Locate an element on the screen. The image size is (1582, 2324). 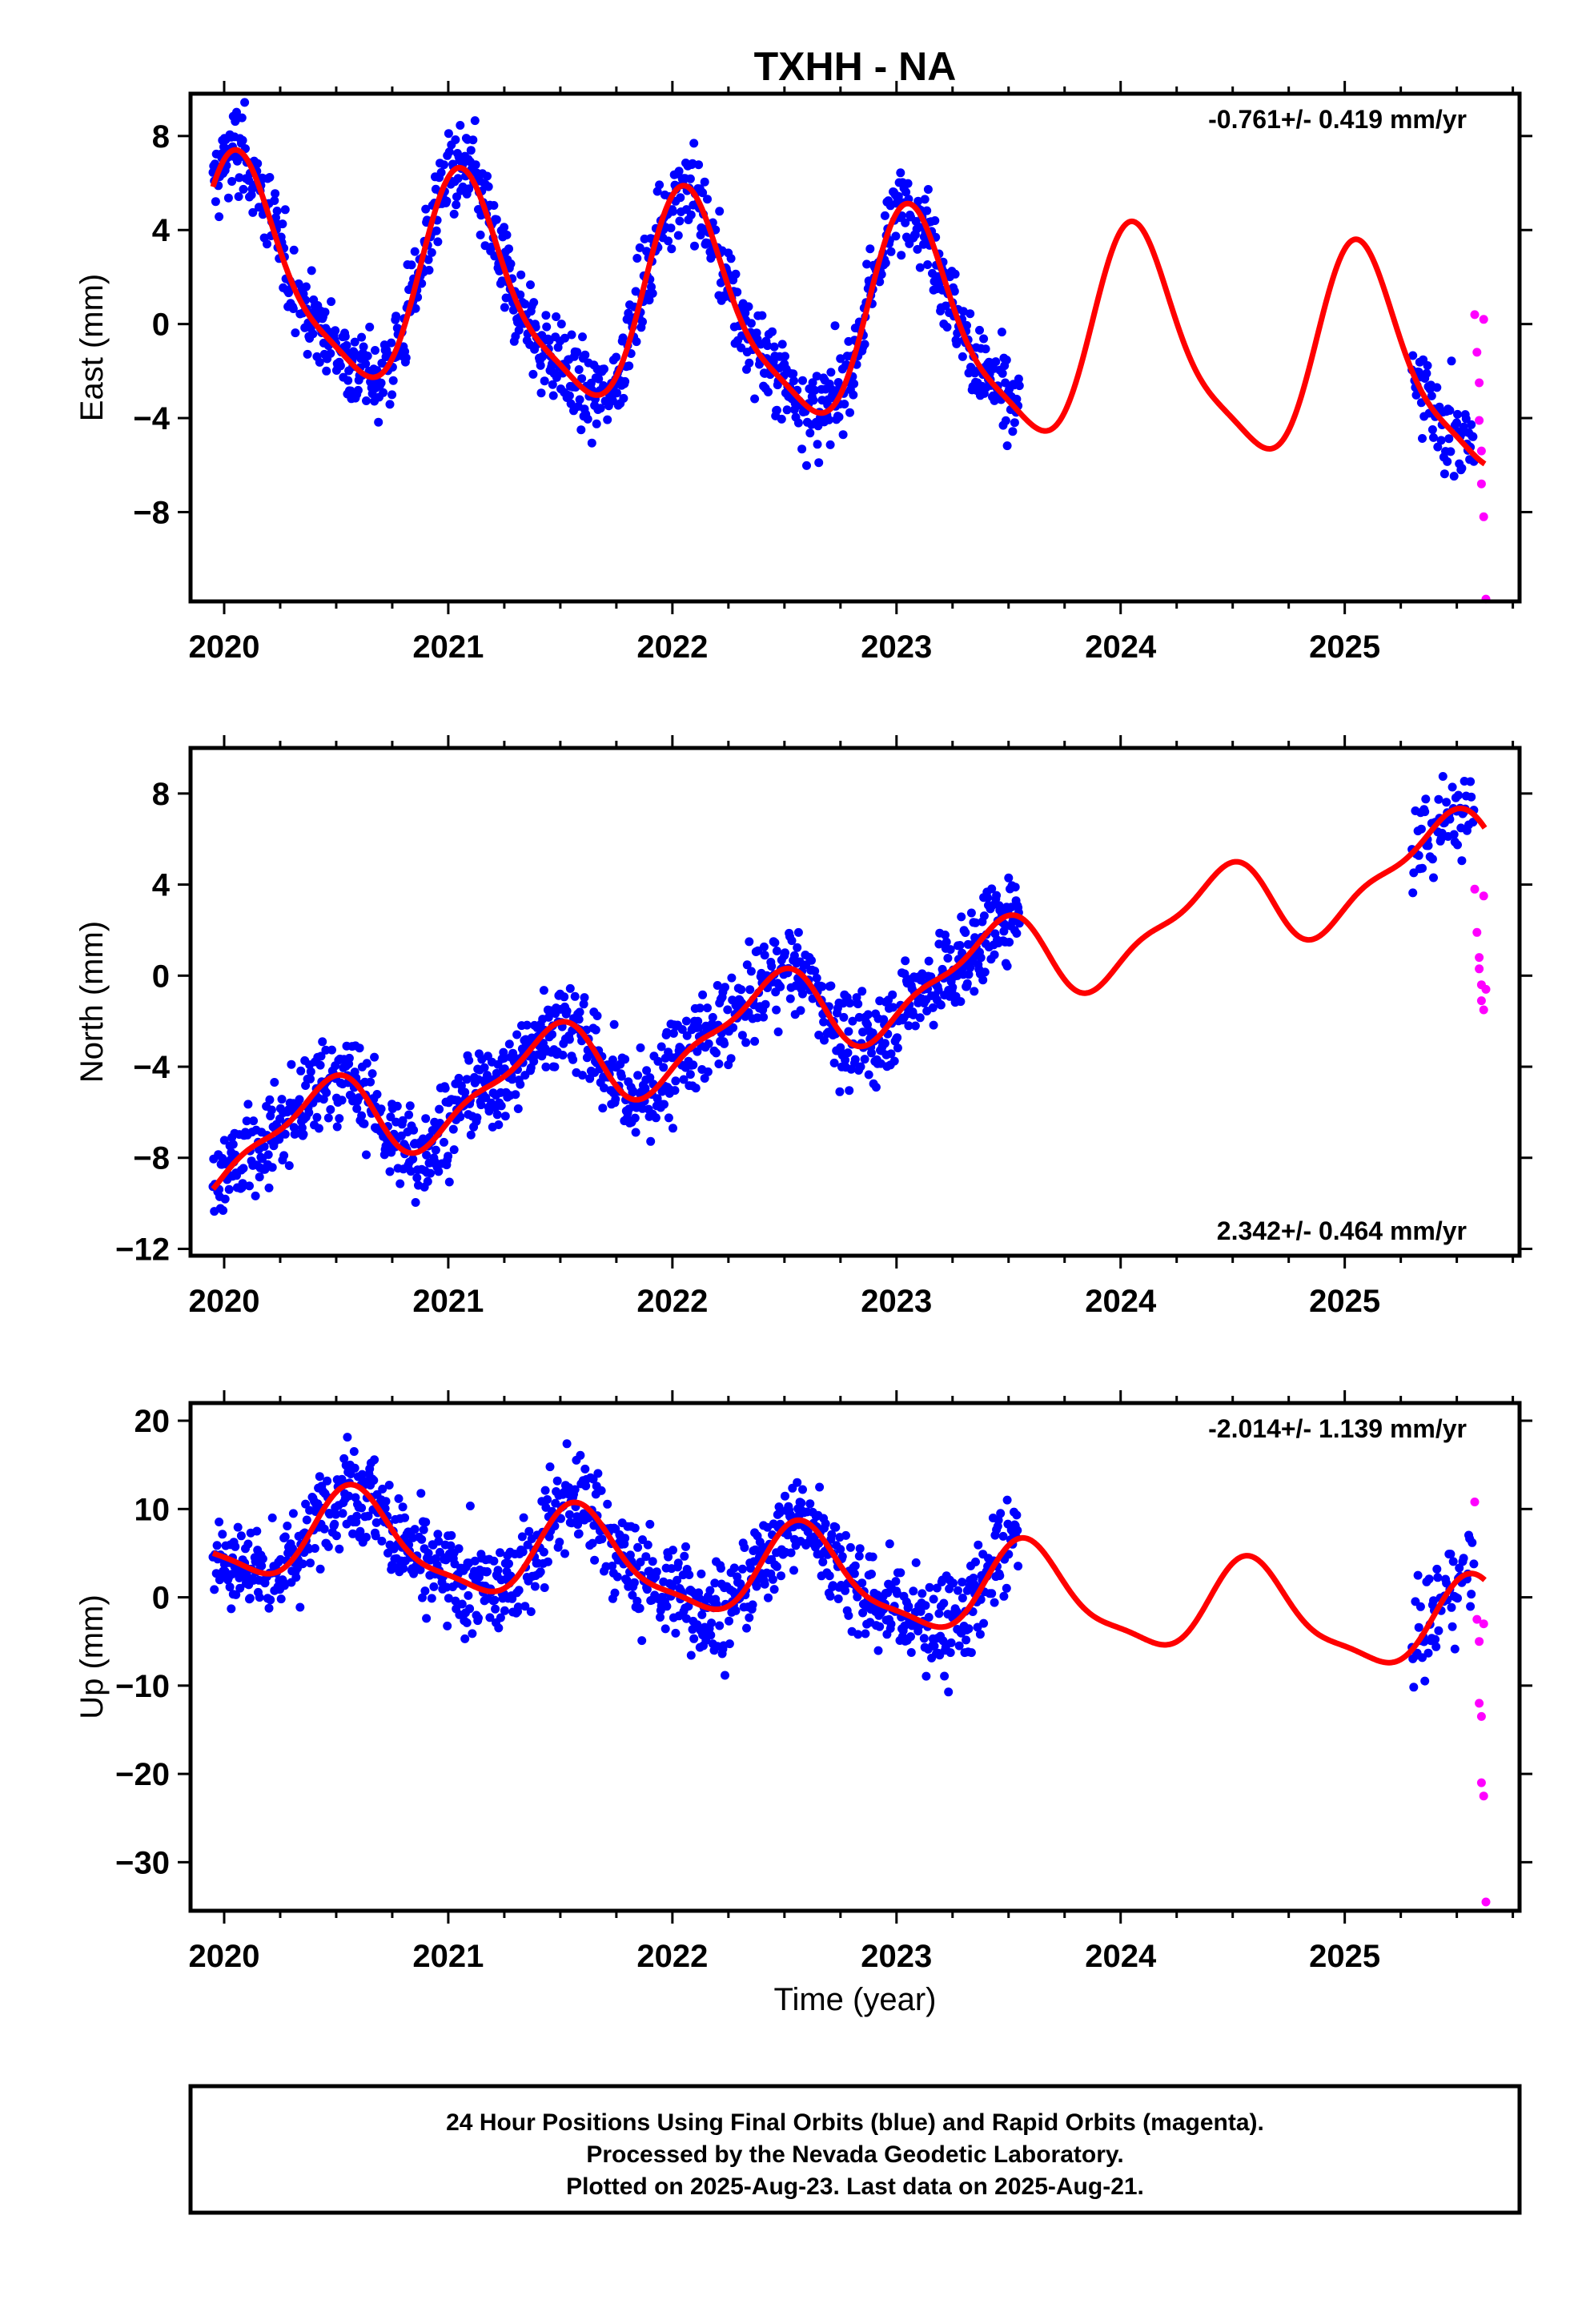
y-tick-label: −10 is located at coordinates (142, 1686).